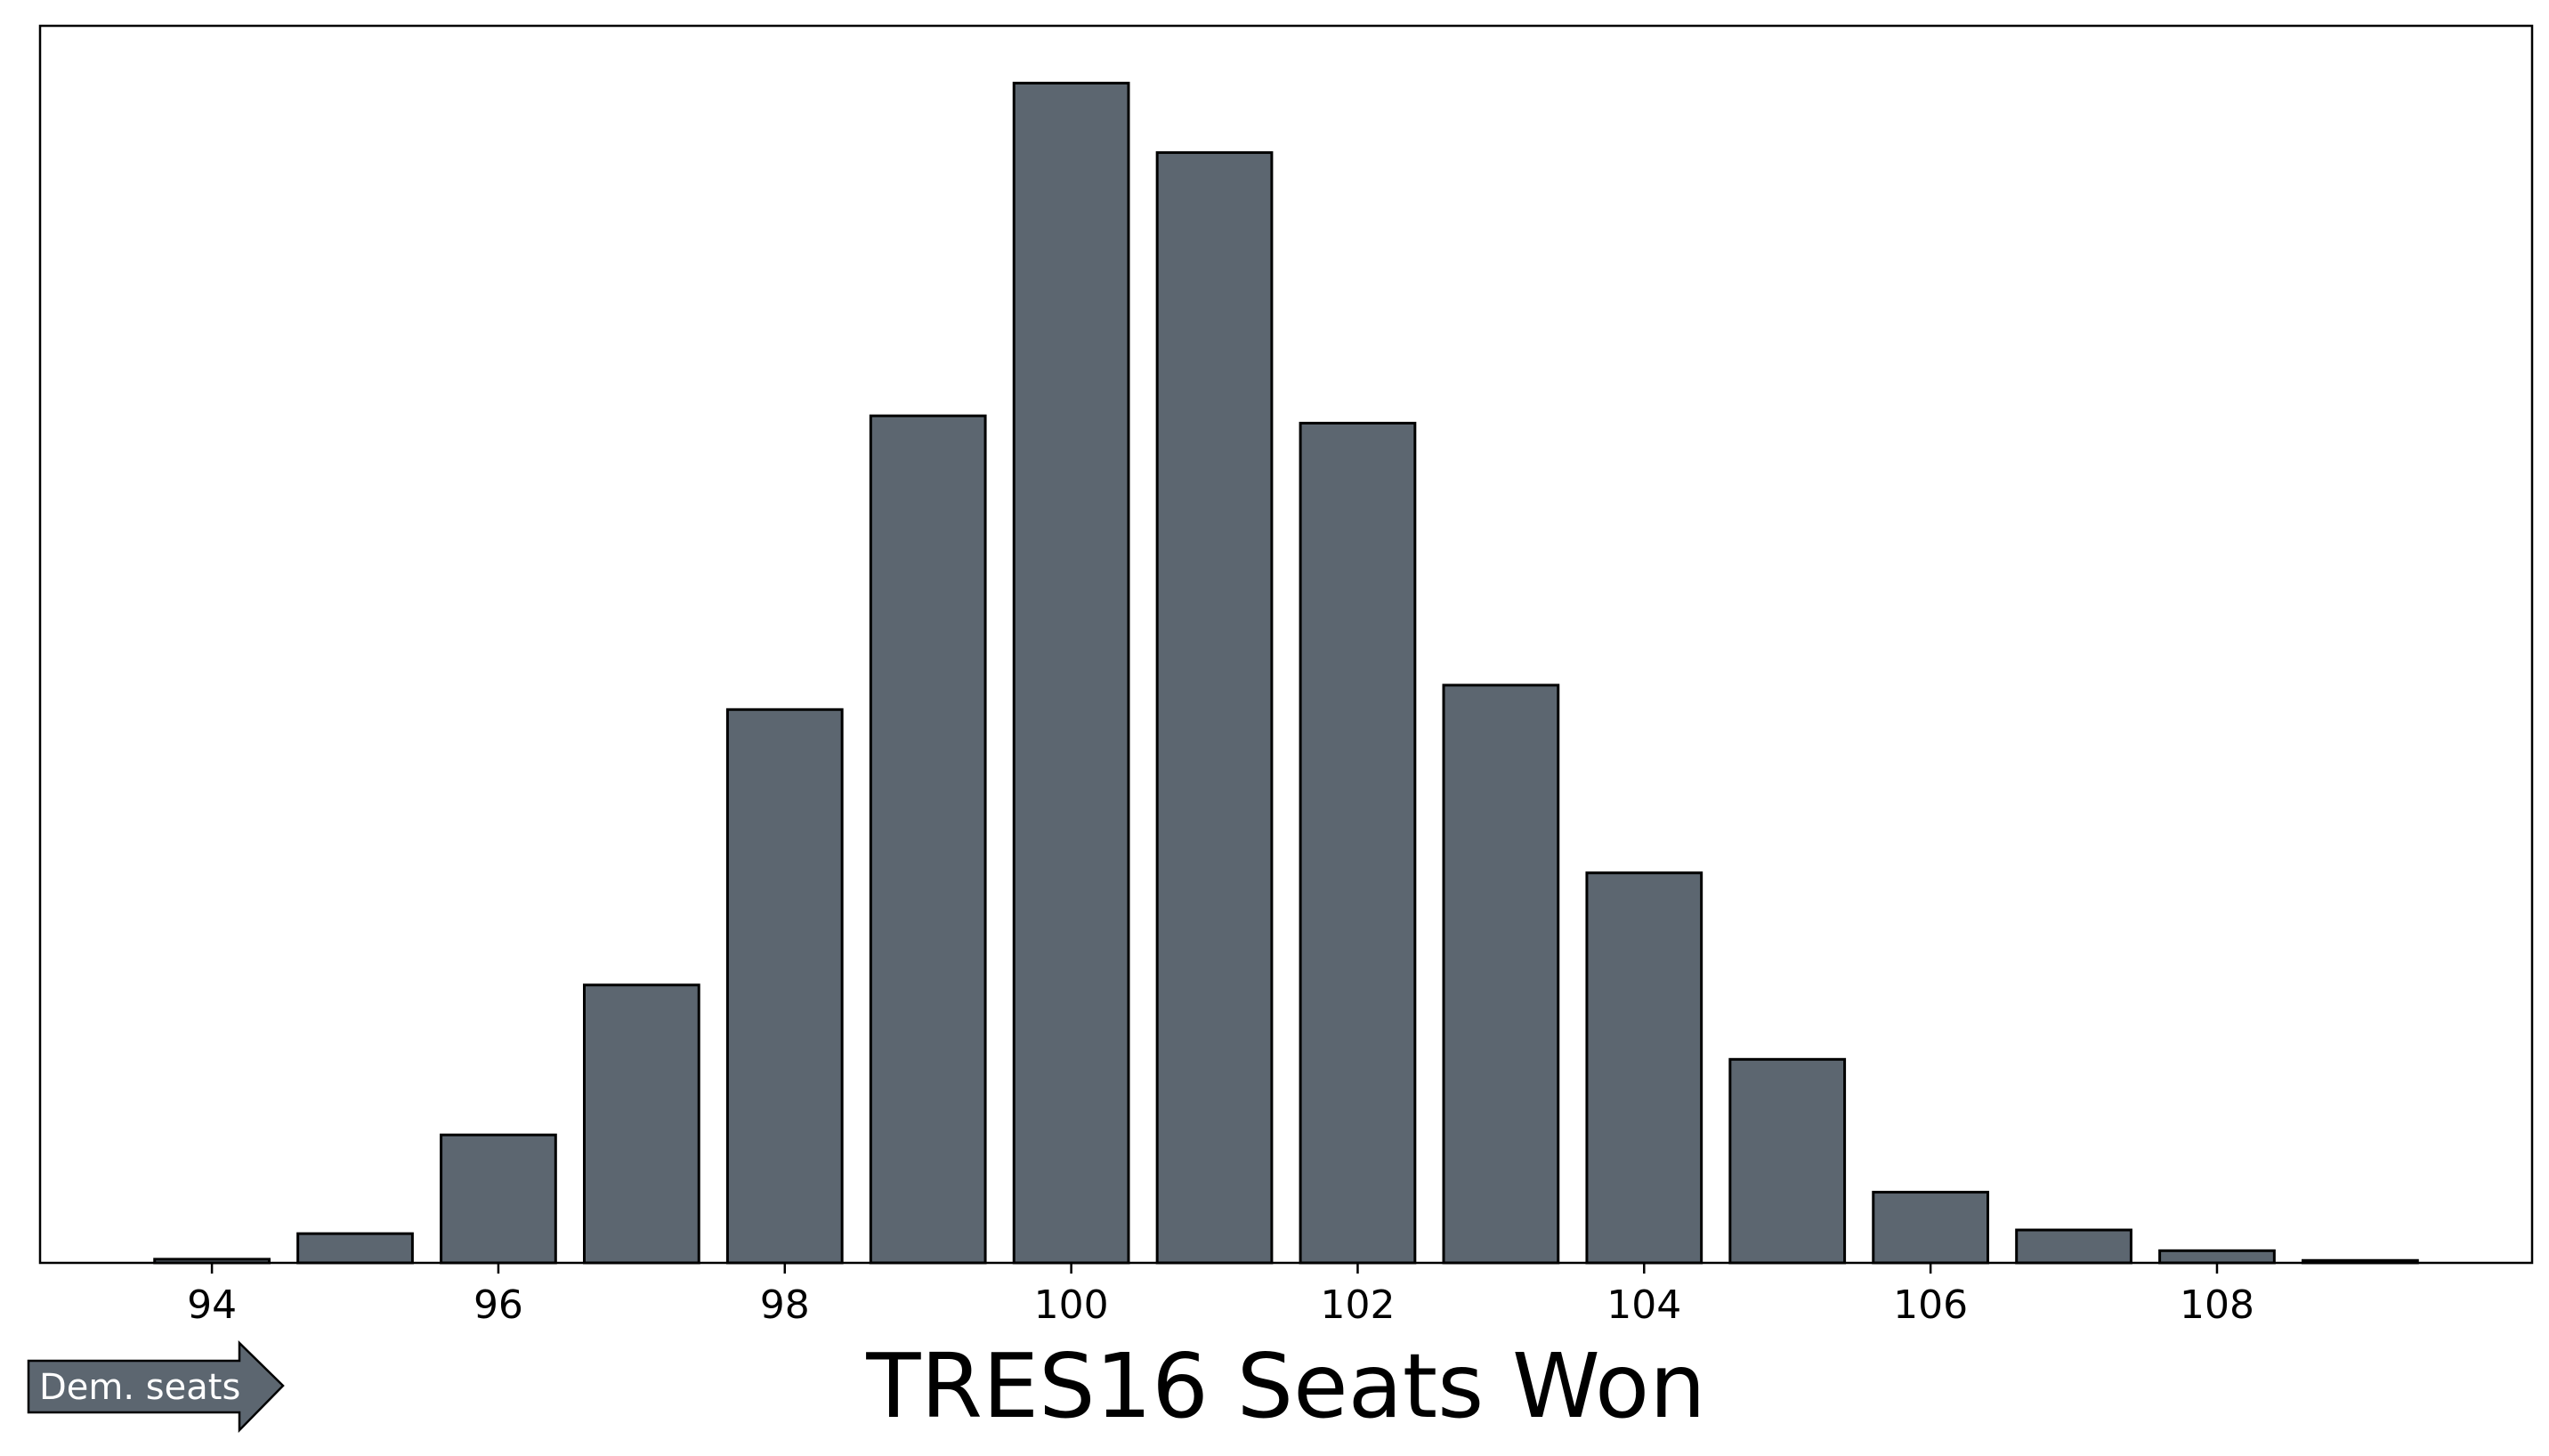  I want to click on x-tick-label-104: 104, so click(1644, 1305).